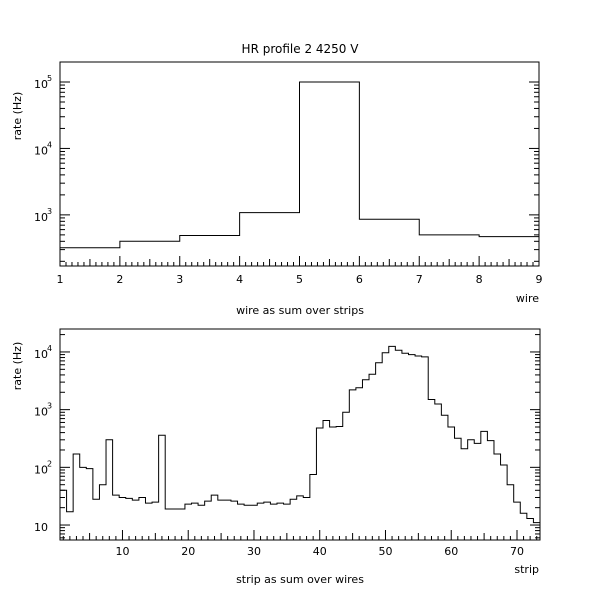  What do you see at coordinates (301, 49) in the screenshot?
I see `top-chart-title: HR profile 2 4250 V` at bounding box center [301, 49].